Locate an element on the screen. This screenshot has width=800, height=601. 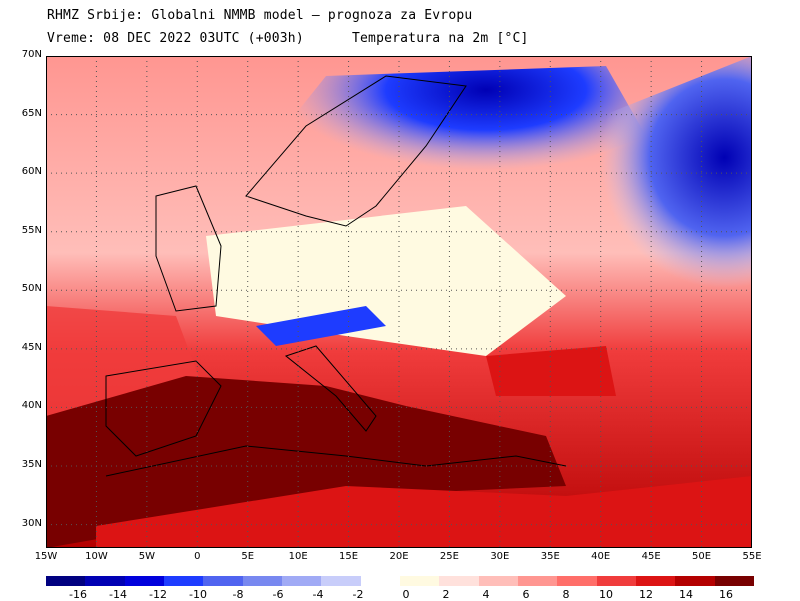
colorbar-tick-label: 6 is located at coordinates (526, 594).